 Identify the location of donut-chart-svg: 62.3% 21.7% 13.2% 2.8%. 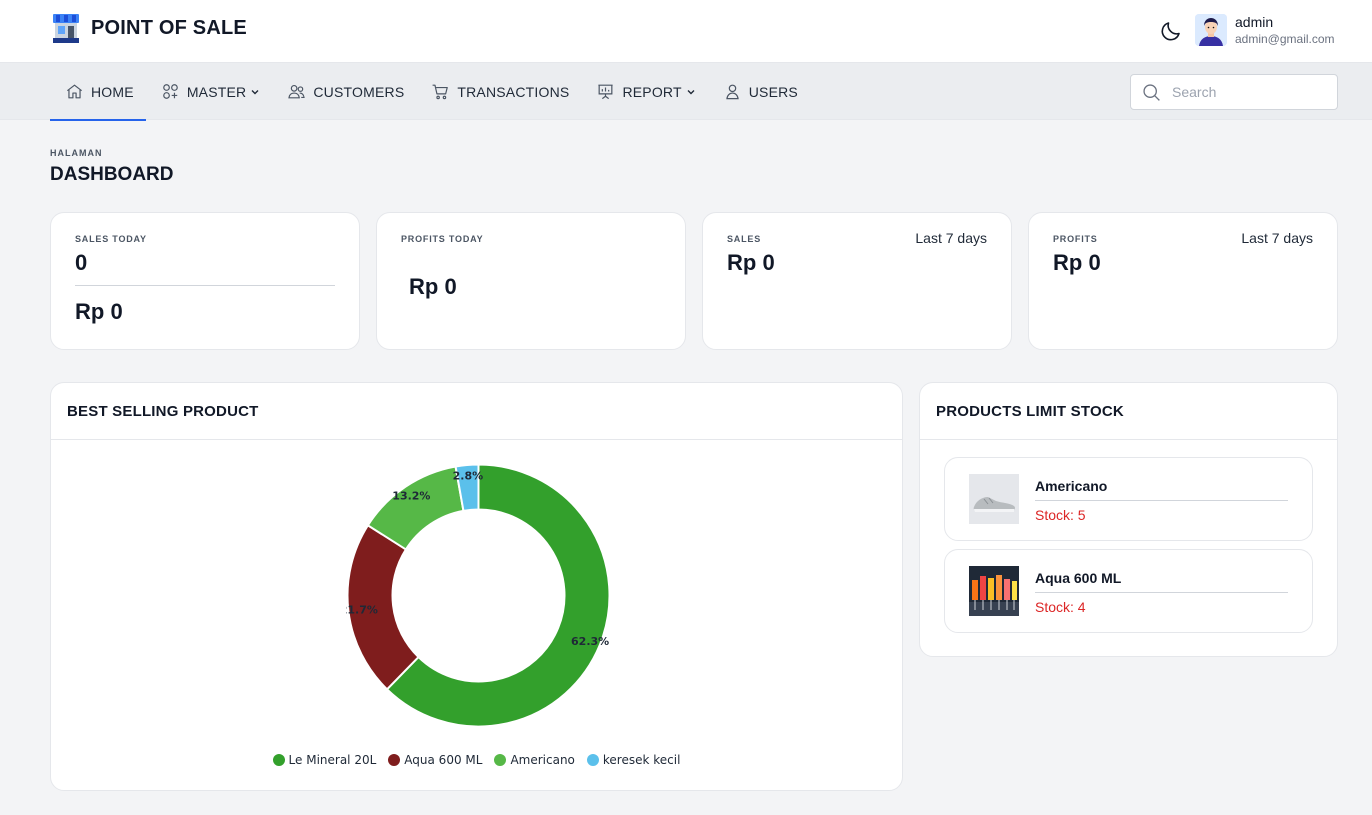
(475, 595).